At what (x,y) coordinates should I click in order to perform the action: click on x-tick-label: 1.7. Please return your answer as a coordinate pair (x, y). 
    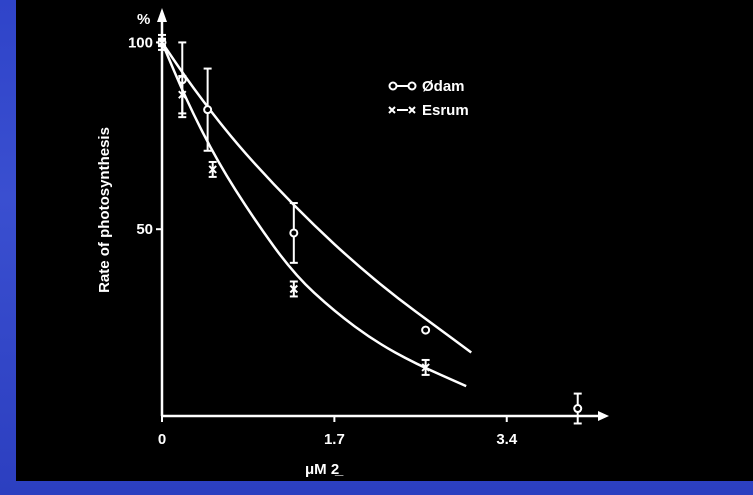
    Looking at the image, I should click on (334, 439).